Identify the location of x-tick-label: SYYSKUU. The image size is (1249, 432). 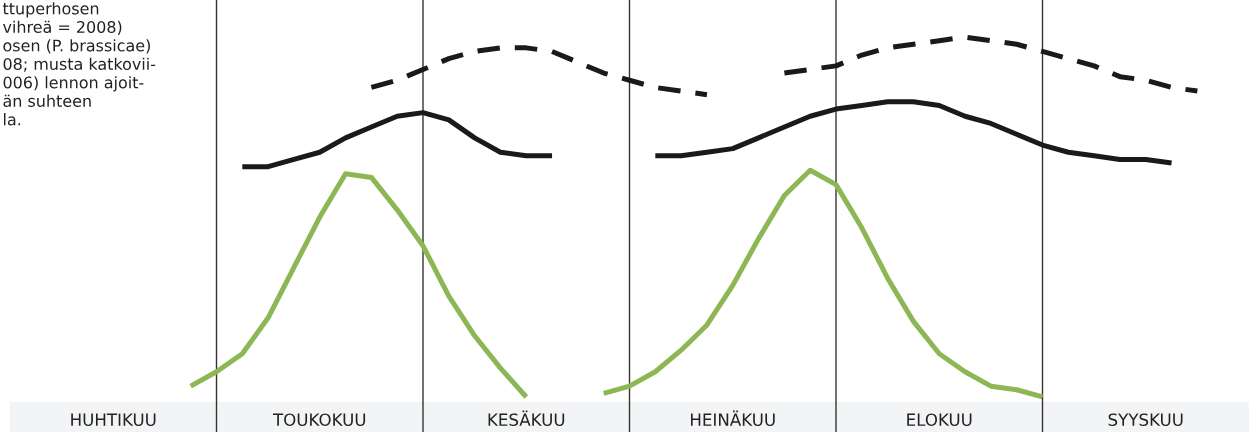
(1145, 420).